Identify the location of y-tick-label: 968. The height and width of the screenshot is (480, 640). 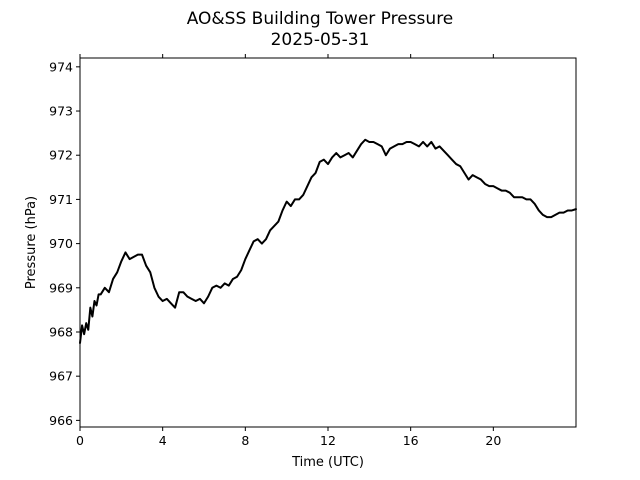
(61, 331).